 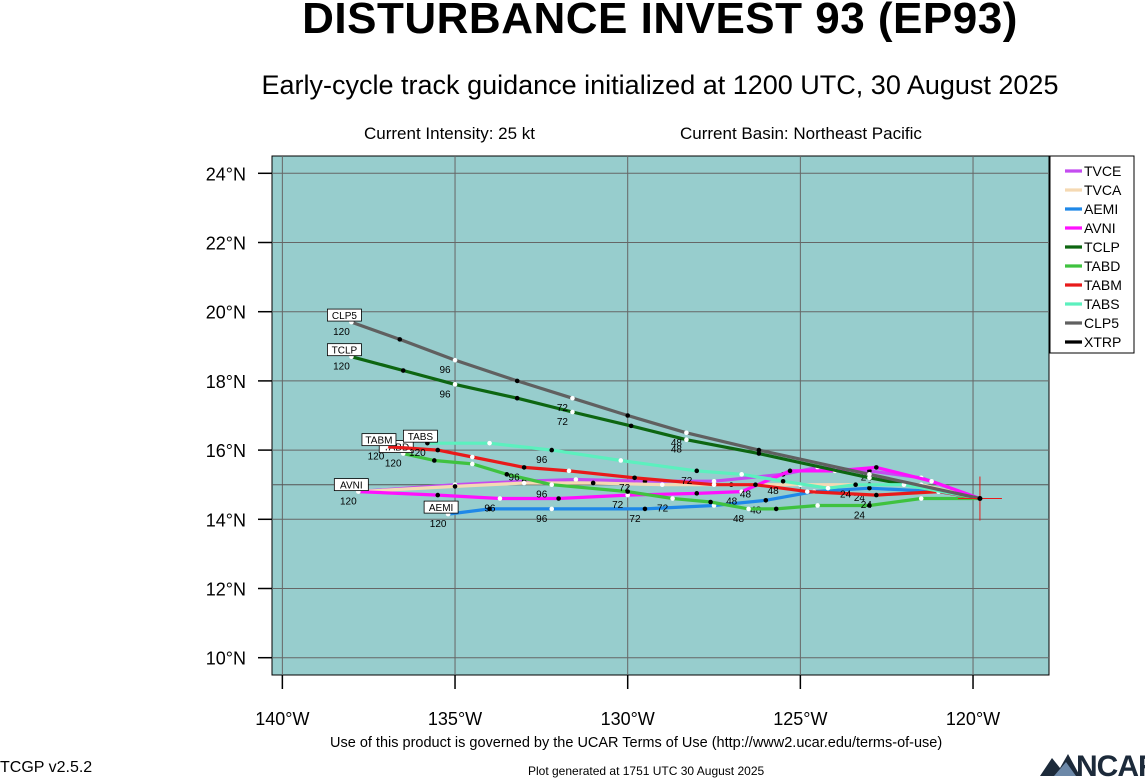 What do you see at coordinates (660, 21) in the screenshot?
I see `page-title: DISTURBANCE INVEST 93 (EP93)` at bounding box center [660, 21].